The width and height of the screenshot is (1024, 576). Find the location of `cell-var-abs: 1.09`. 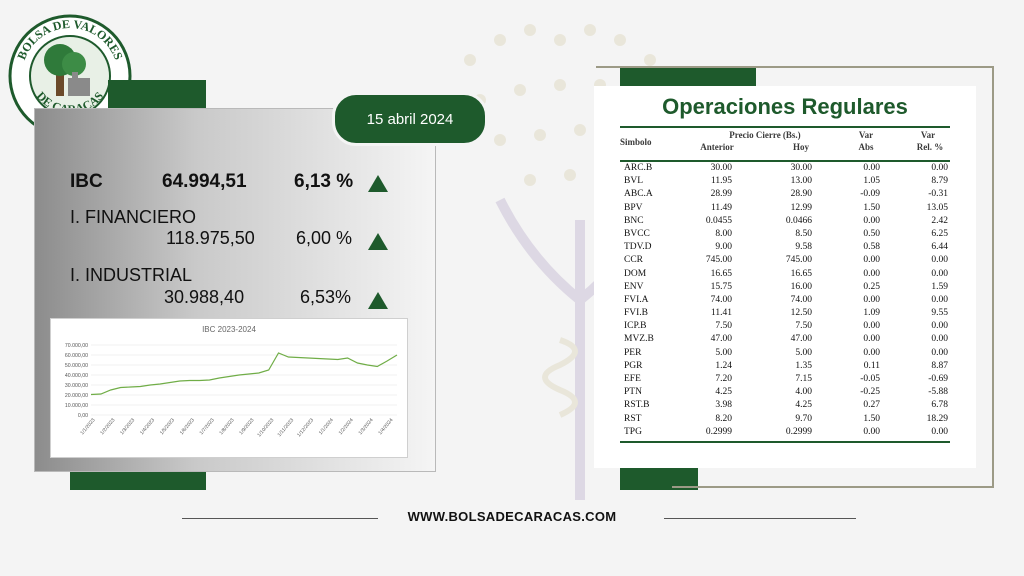

cell-var-abs: 1.09 is located at coordinates (871, 313).